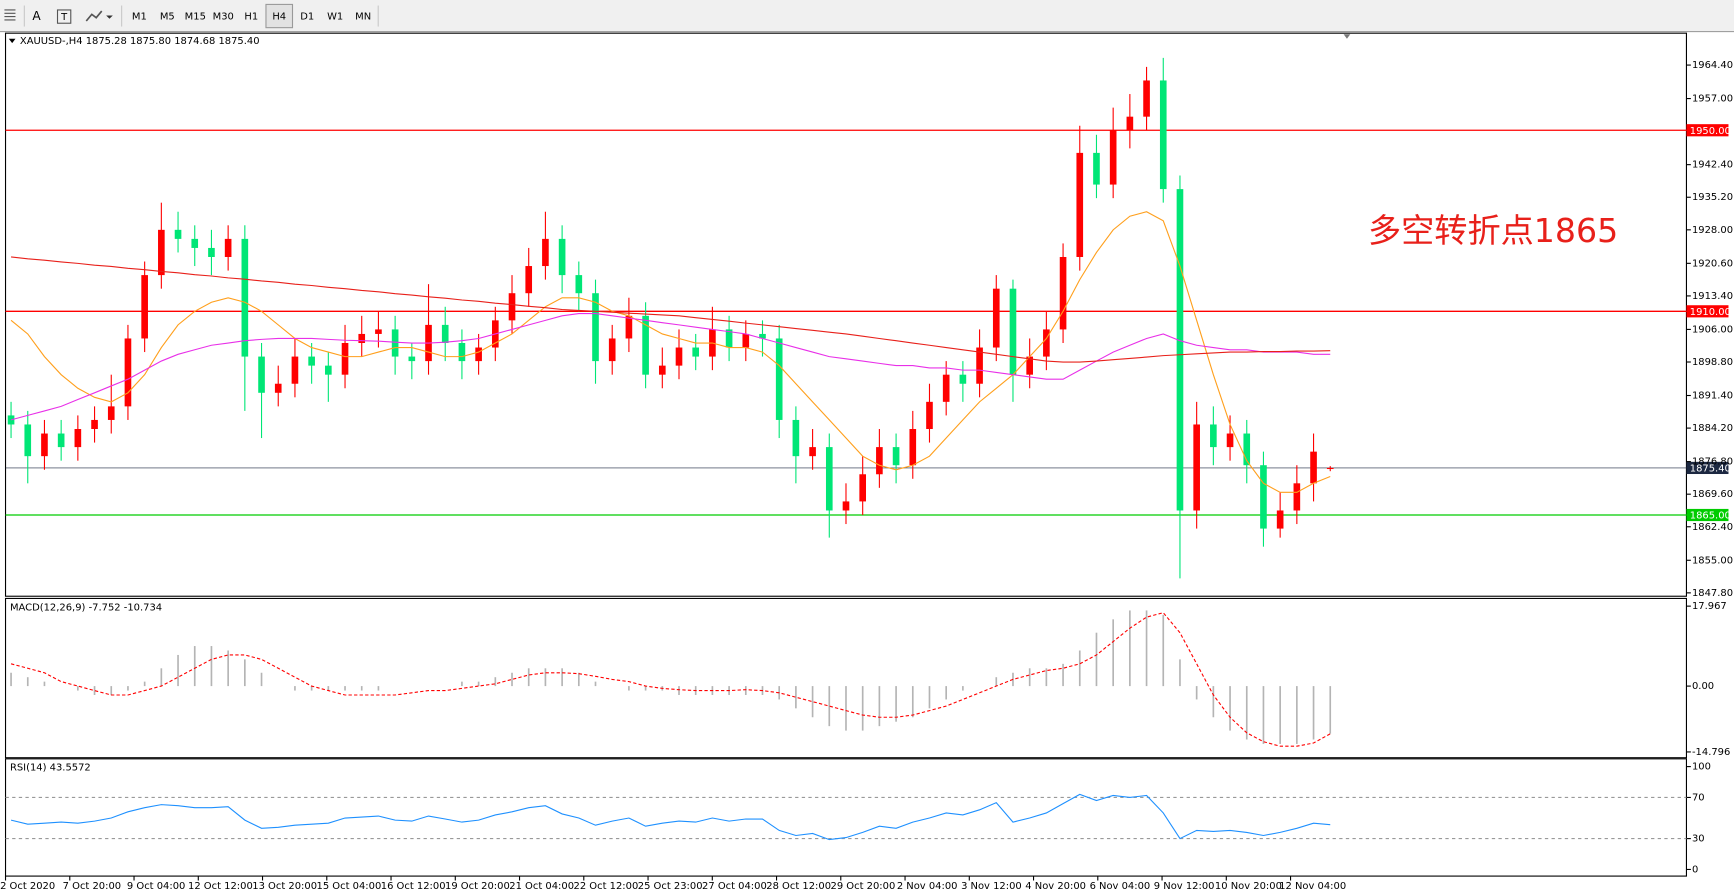 Image resolution: width=1734 pixels, height=896 pixels. What do you see at coordinates (1248, 886) in the screenshot?
I see `x-tick-label: 10 Nov 20:00` at bounding box center [1248, 886].